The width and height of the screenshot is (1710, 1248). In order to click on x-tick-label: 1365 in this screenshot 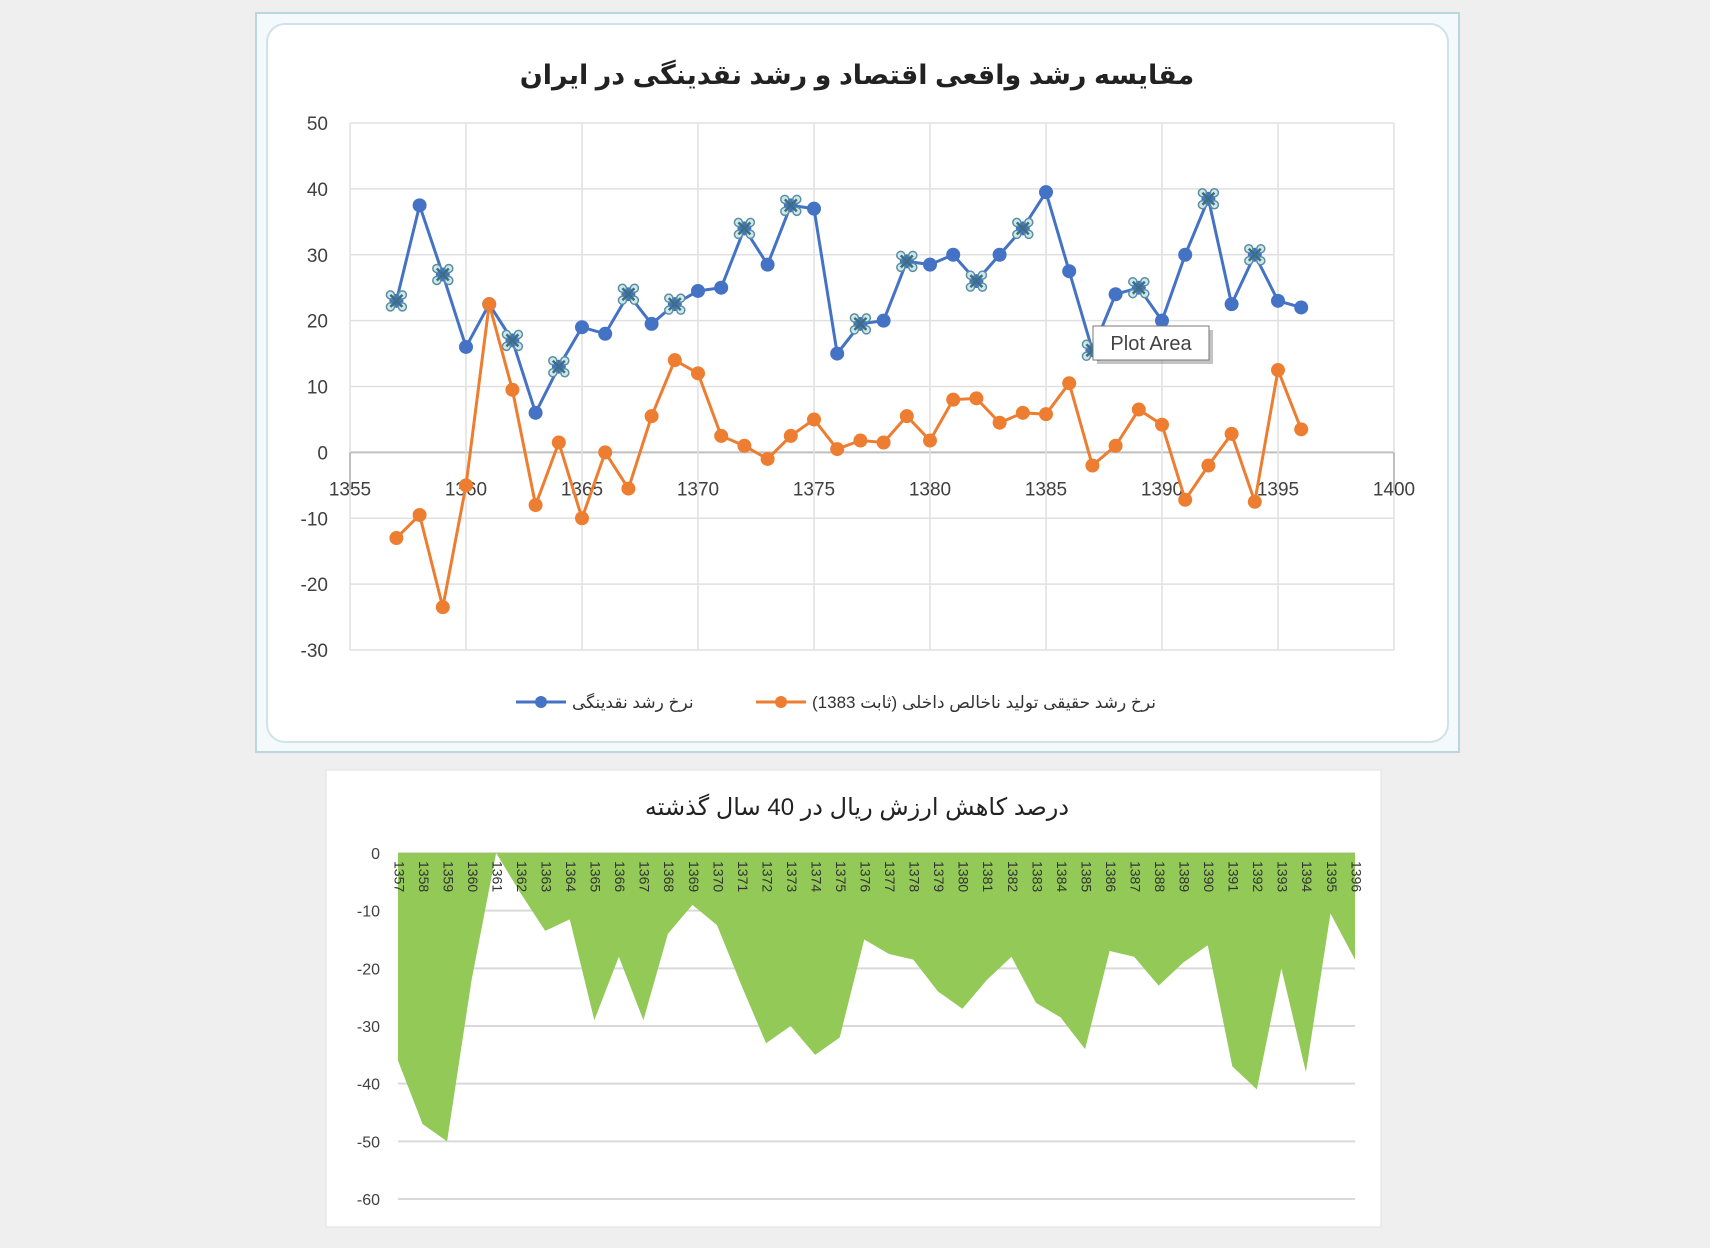, I will do `click(596, 876)`.